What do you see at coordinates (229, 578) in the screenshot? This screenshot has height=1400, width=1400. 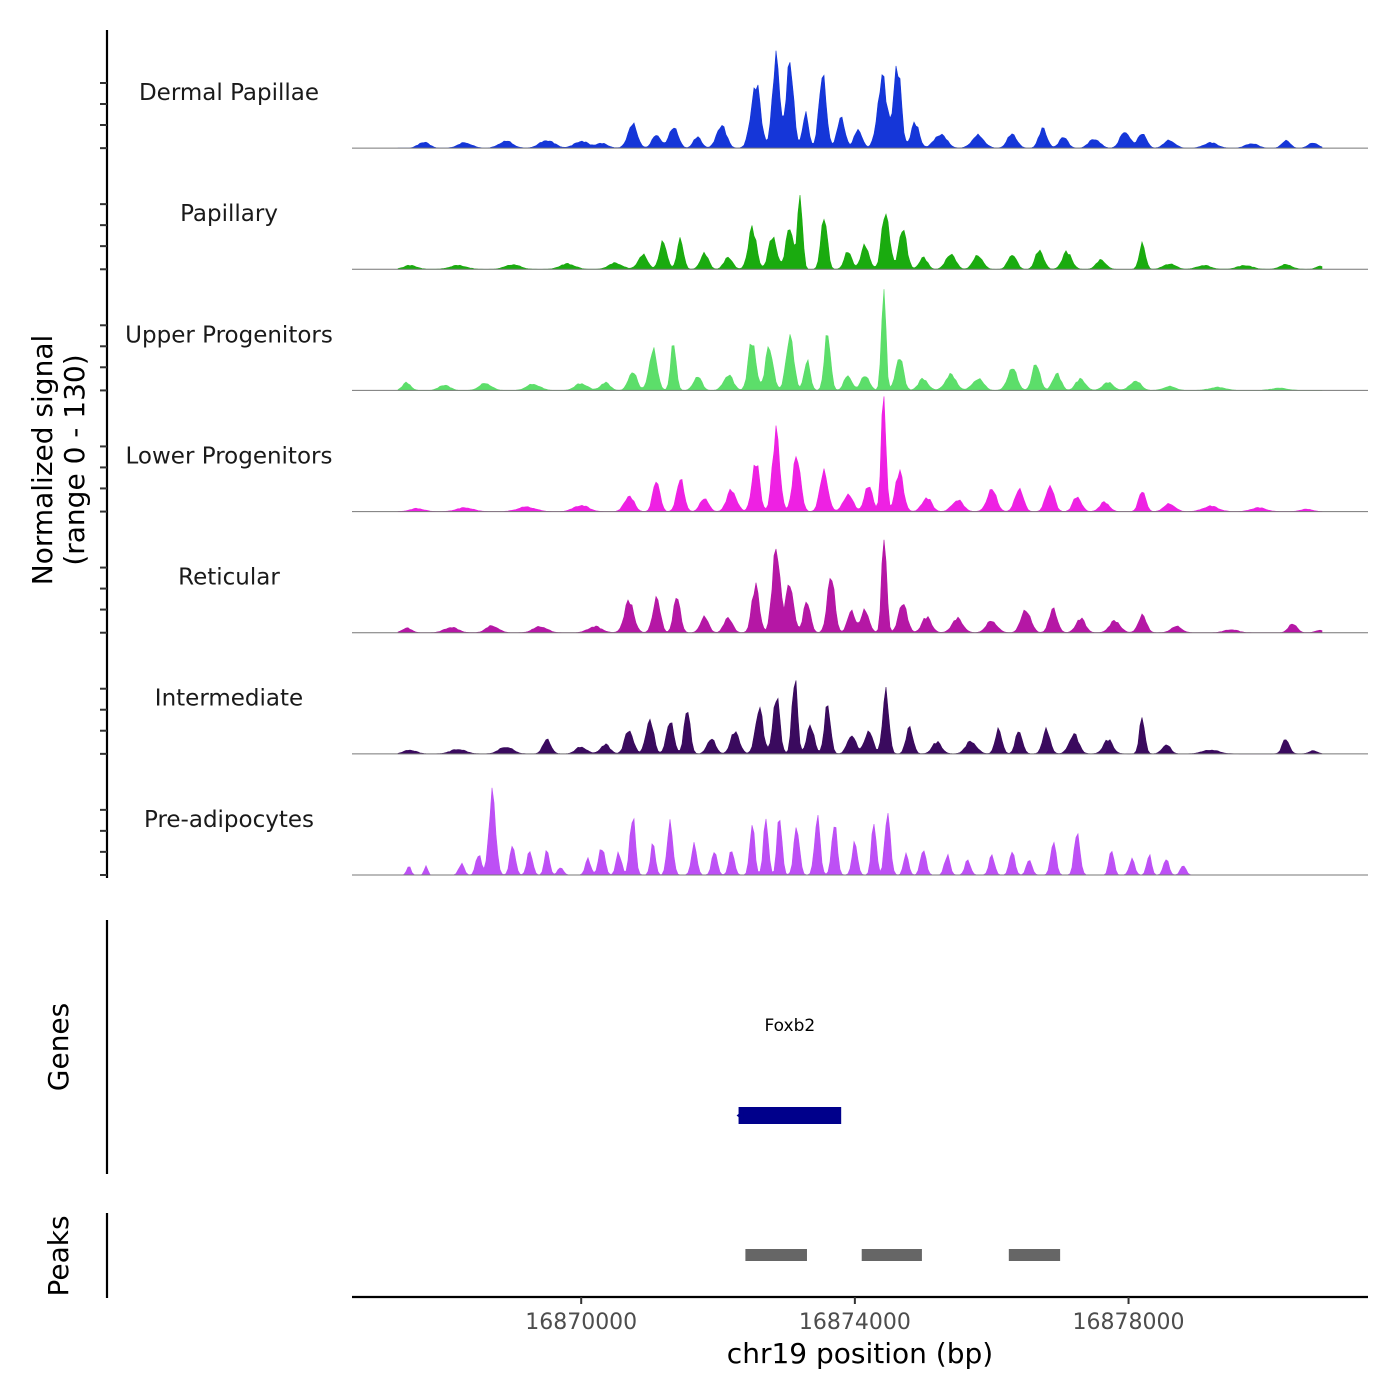 I see `track-label: Reticular` at bounding box center [229, 578].